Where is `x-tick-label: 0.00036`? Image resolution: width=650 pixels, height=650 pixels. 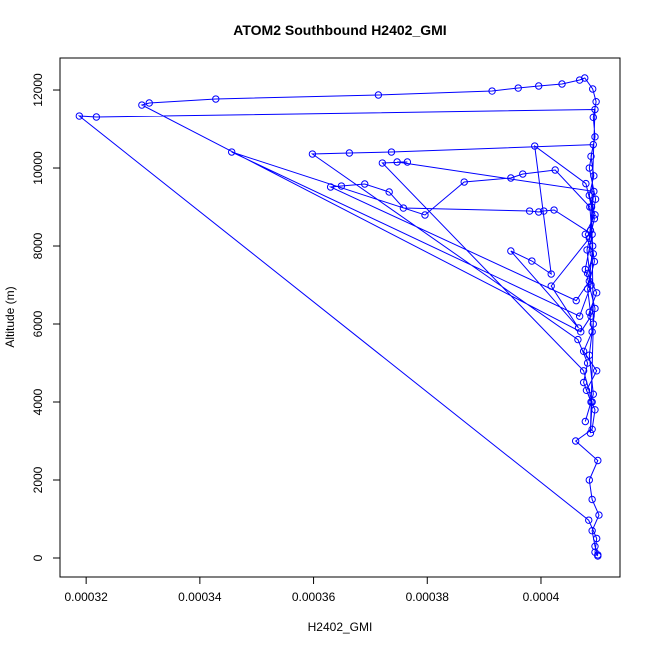 x-tick-label: 0.00036 is located at coordinates (314, 597).